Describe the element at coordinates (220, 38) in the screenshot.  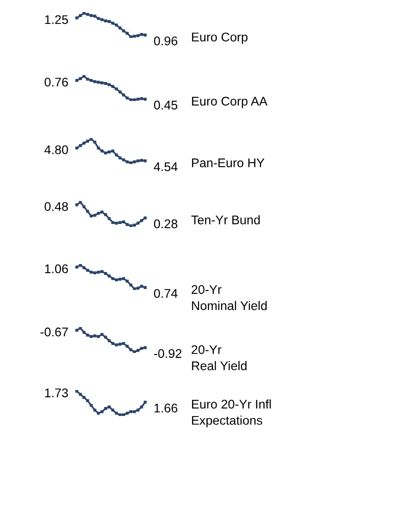
I see `text: Euro Corp` at that location.